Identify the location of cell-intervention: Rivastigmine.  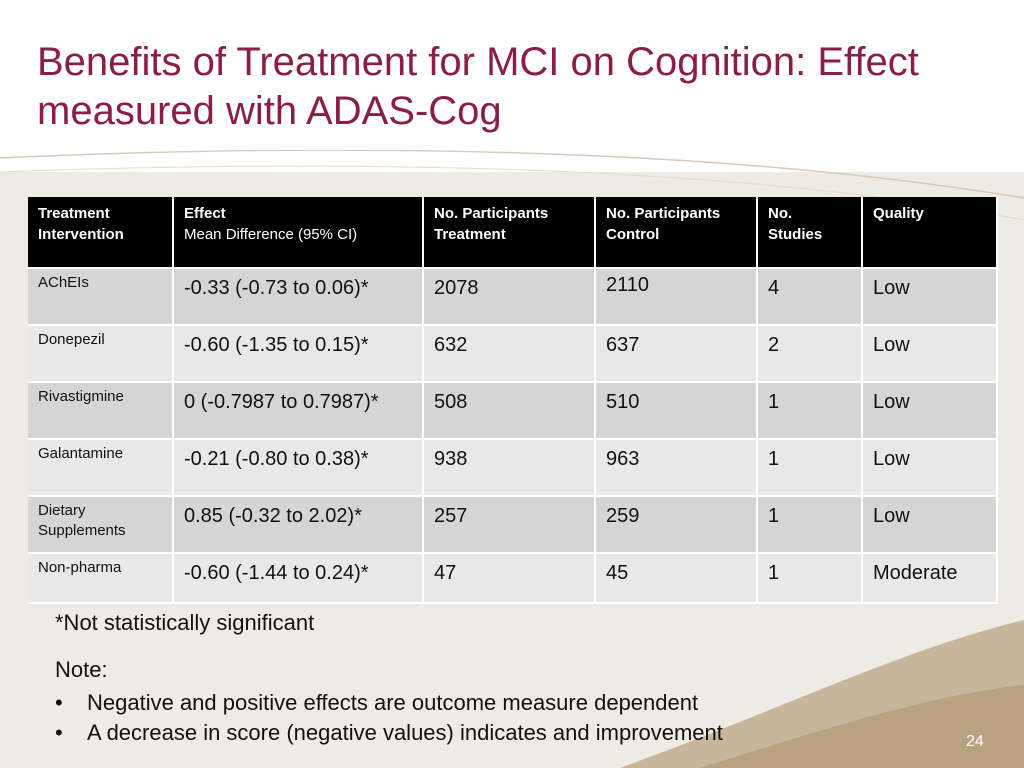
(101, 411).